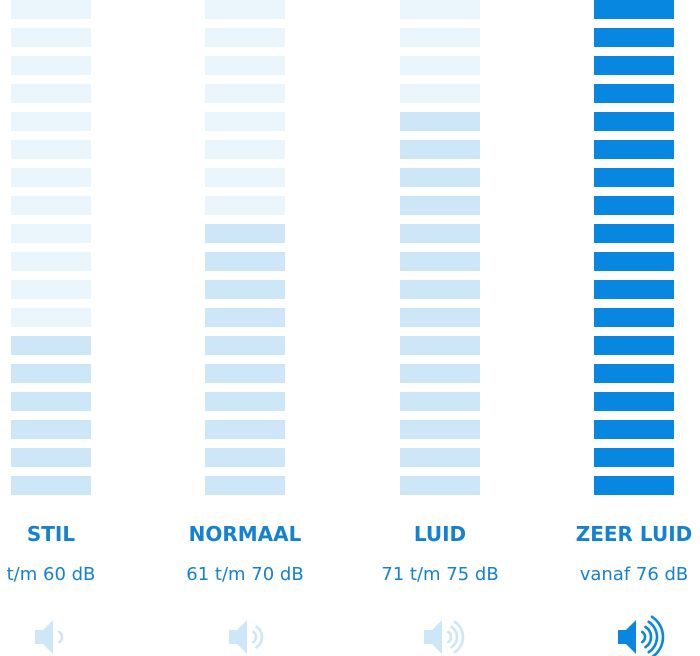 Image resolution: width=700 pixels, height=656 pixels. What do you see at coordinates (440, 534) in the screenshot?
I see `level-title: LUID` at bounding box center [440, 534].